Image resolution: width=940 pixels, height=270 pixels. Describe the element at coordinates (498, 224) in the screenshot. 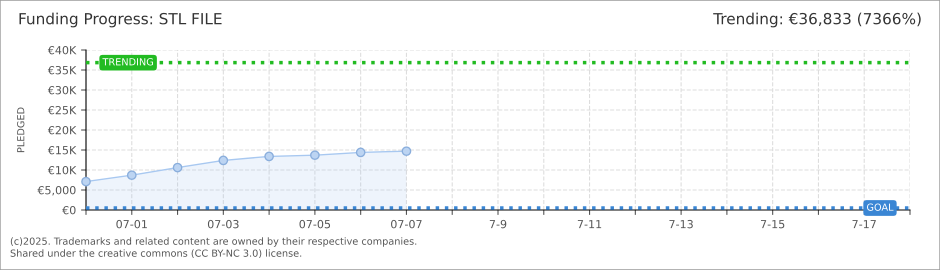

I see `x-tick-label: 7-9` at that location.